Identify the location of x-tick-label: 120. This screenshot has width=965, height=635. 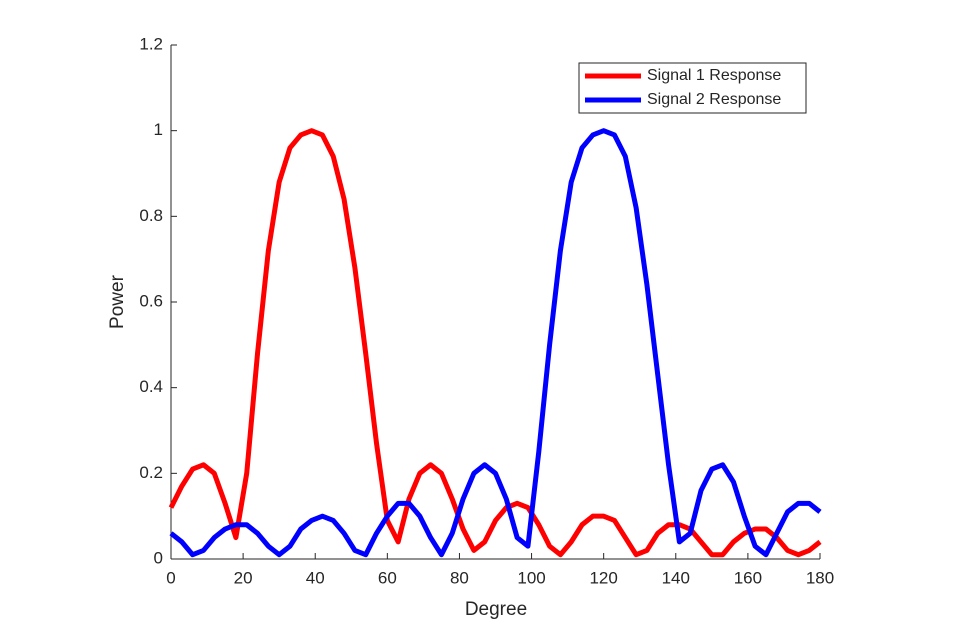
(603, 577).